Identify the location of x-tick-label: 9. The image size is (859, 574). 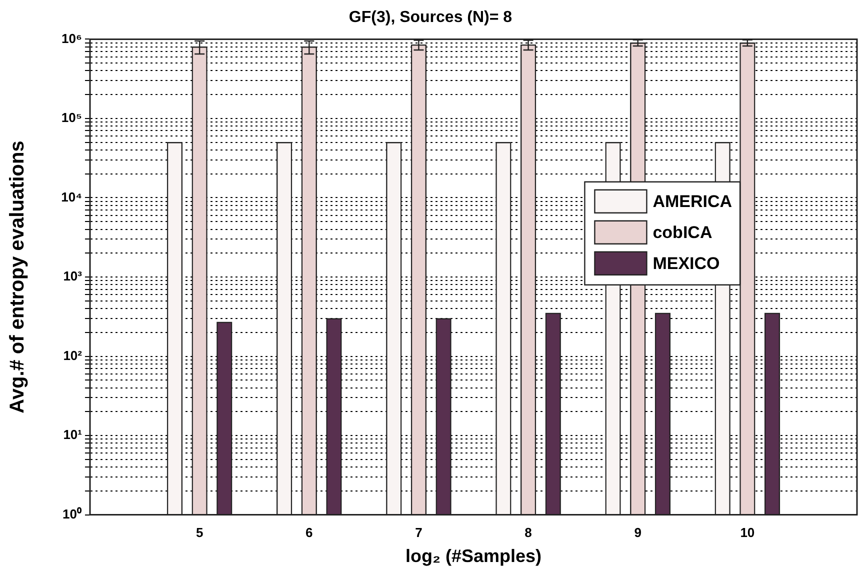
(638, 532).